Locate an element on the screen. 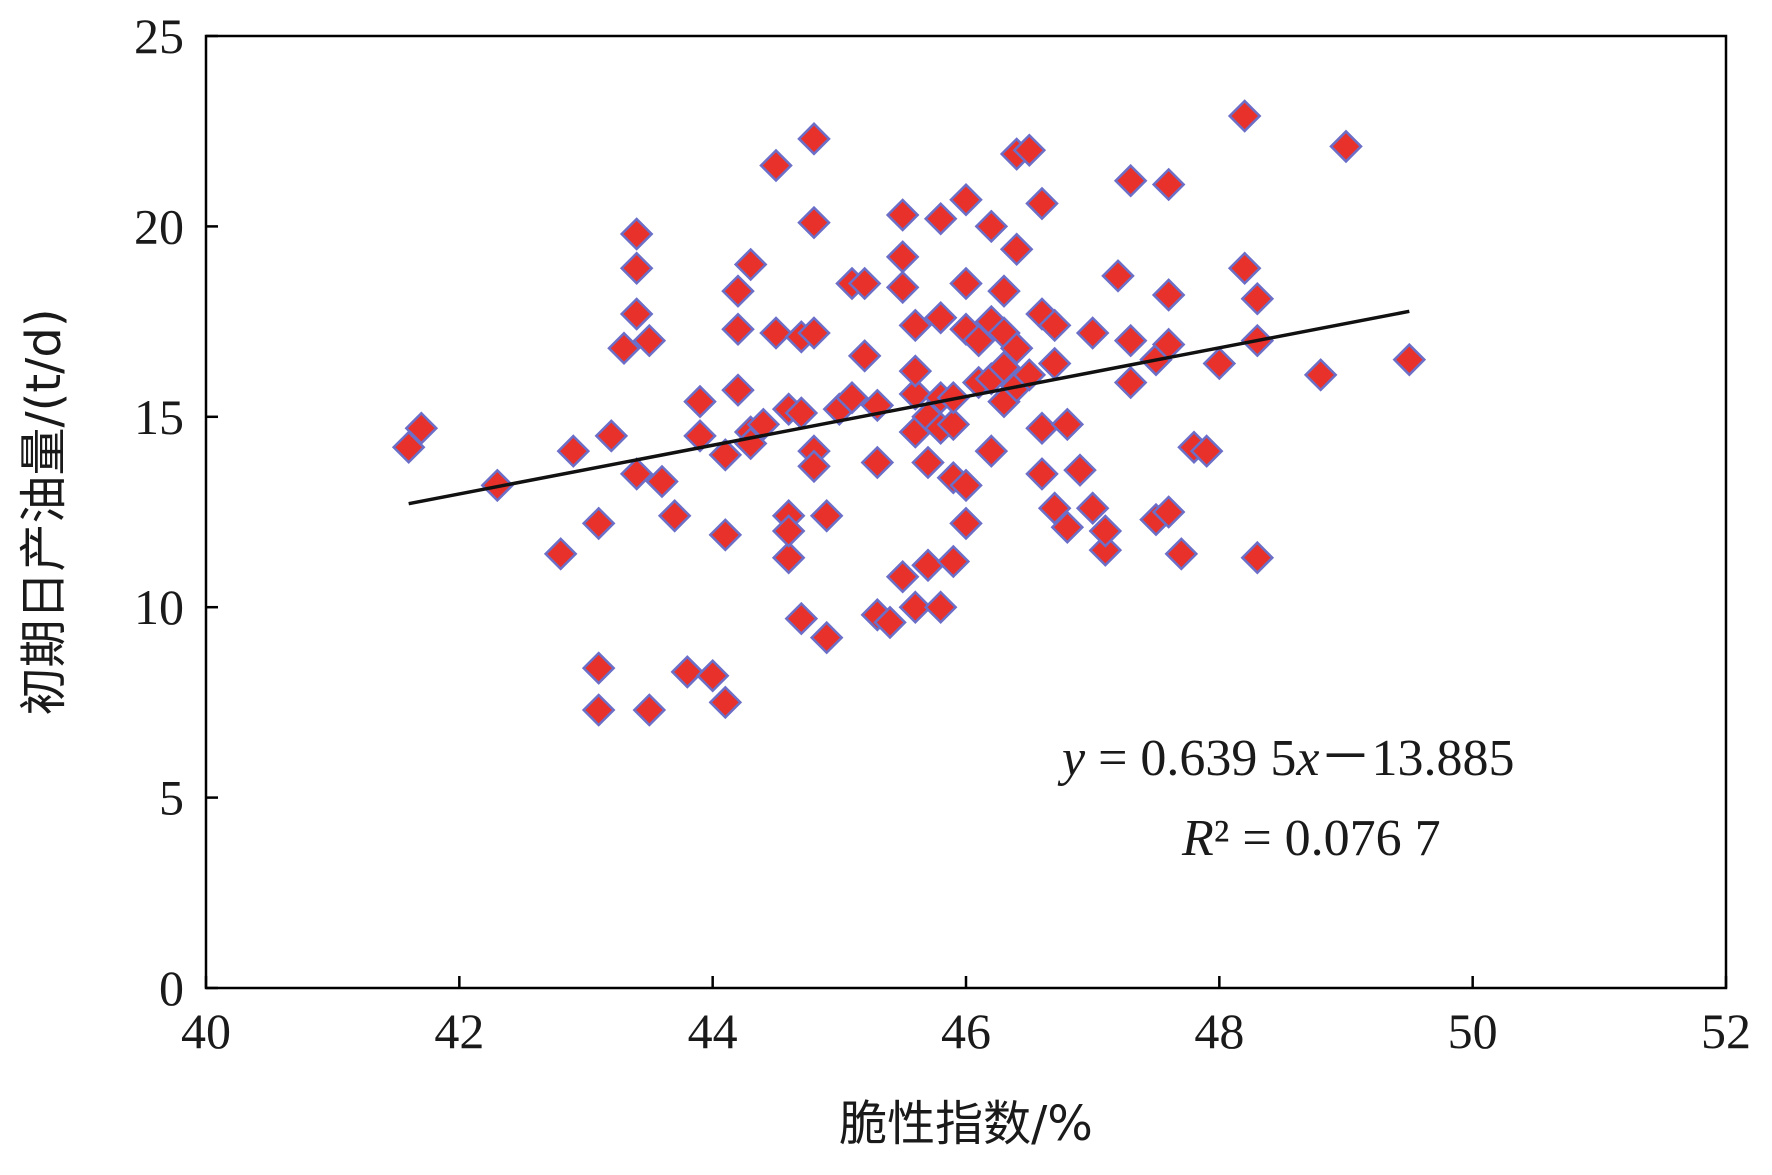 Image resolution: width=1772 pixels, height=1175 pixels. x-tick-label: 40 is located at coordinates (206, 1031).